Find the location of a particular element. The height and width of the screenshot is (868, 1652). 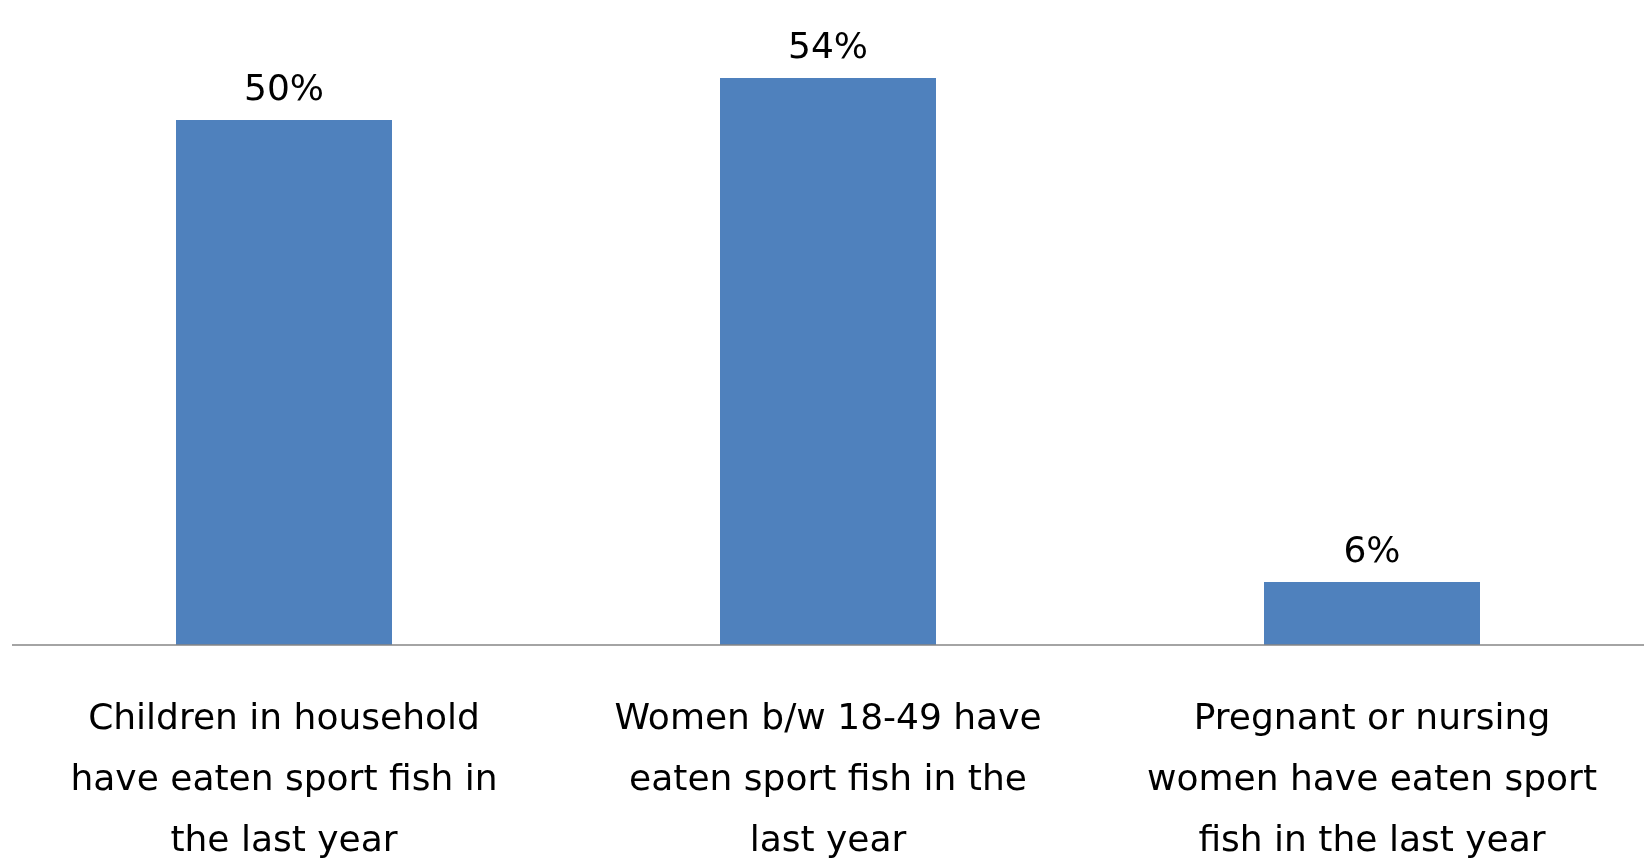

data-label: 6% is located at coordinates (1372, 549).